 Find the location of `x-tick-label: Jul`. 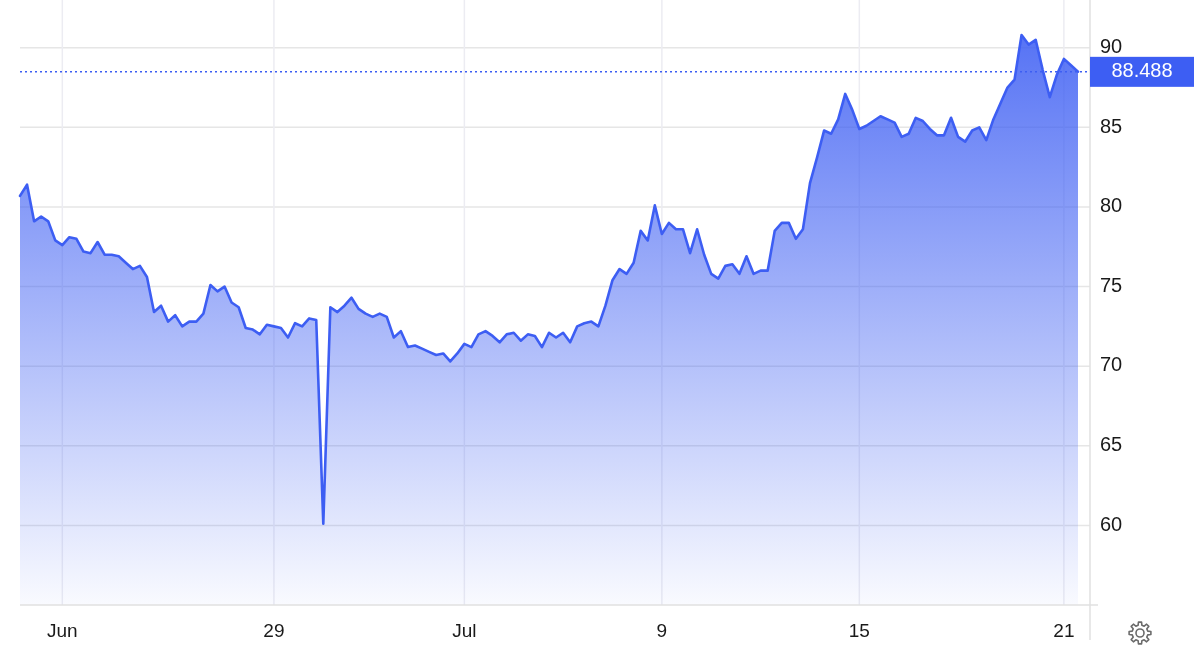

x-tick-label: Jul is located at coordinates (464, 631).